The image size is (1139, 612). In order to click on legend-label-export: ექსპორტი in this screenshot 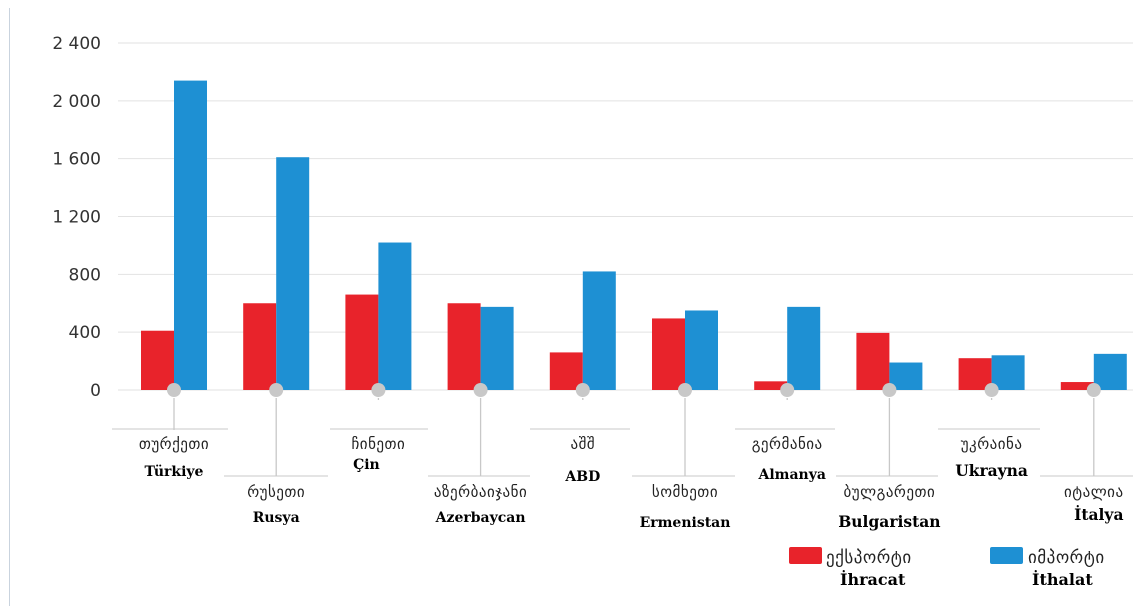, I will do `click(869, 558)`.